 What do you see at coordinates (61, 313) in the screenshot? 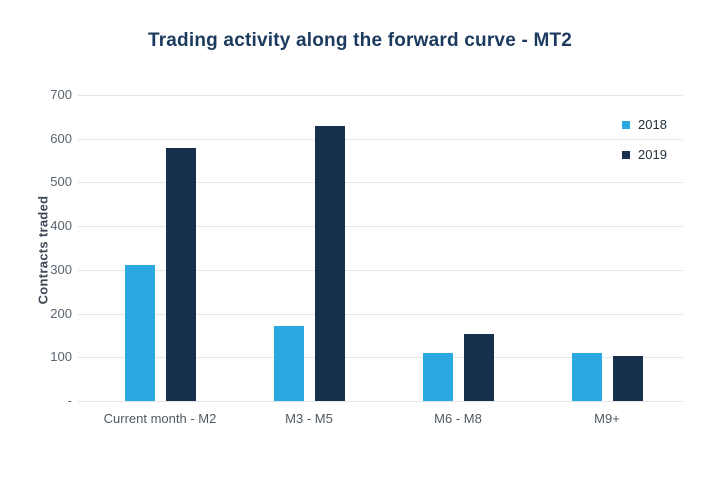
I see `y-tick-label: 200` at bounding box center [61, 313].